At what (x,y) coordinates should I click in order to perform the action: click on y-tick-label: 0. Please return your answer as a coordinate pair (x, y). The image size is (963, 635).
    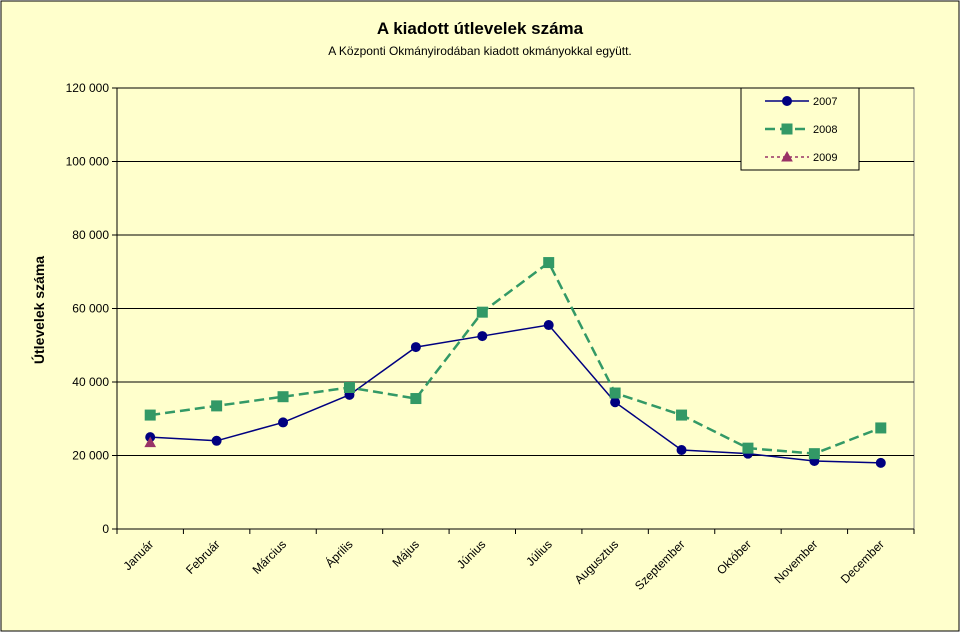
    Looking at the image, I should click on (105, 529).